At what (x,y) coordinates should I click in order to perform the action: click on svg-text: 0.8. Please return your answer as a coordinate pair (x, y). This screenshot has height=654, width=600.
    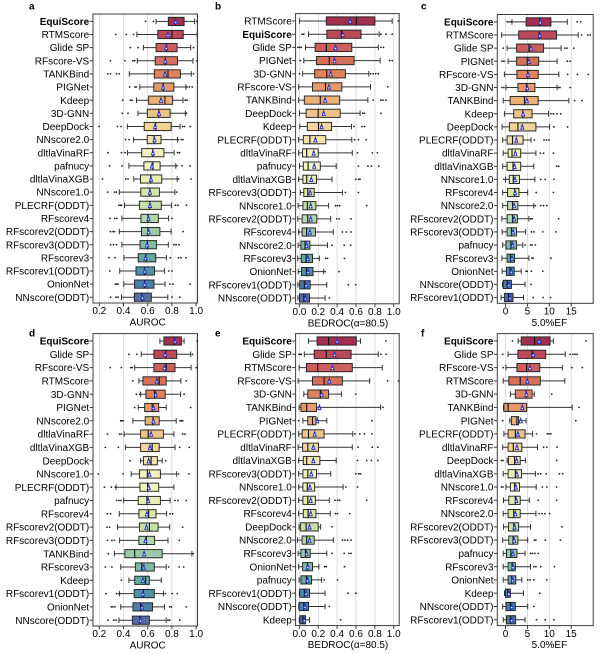
    Looking at the image, I should click on (172, 311).